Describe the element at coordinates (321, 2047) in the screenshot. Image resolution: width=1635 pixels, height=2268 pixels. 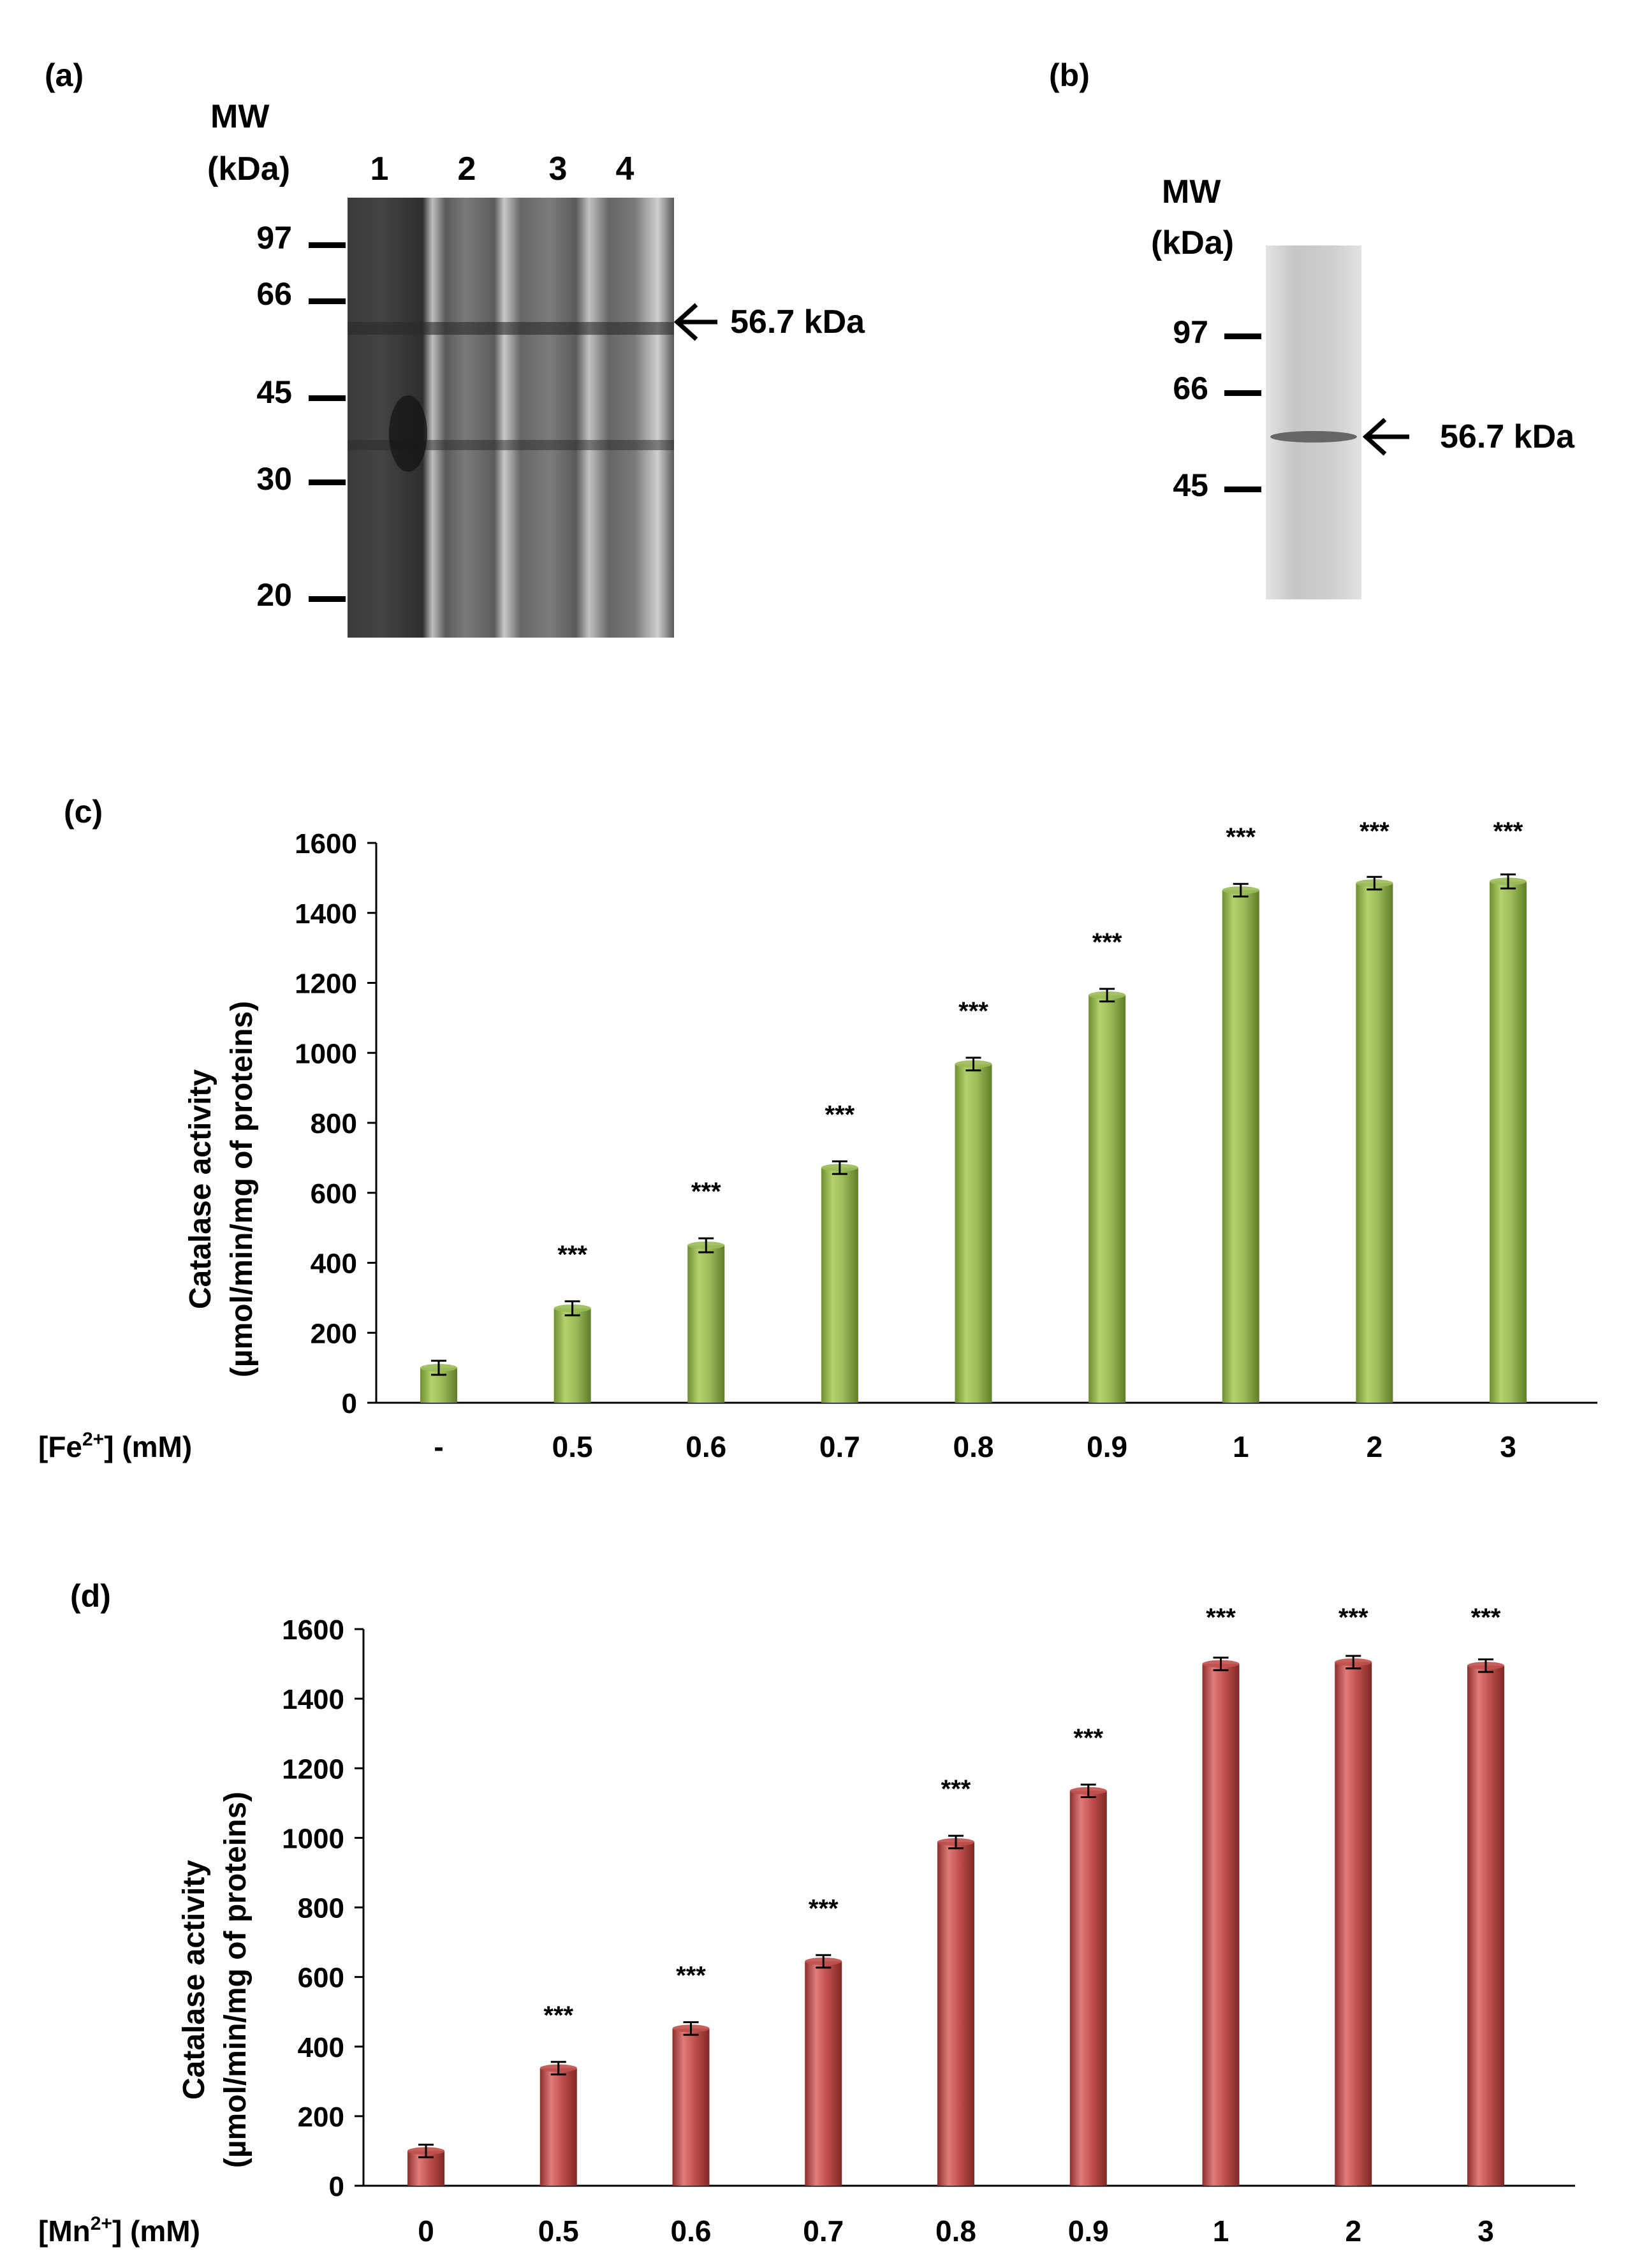
I see `y-tick-label: 400` at that location.